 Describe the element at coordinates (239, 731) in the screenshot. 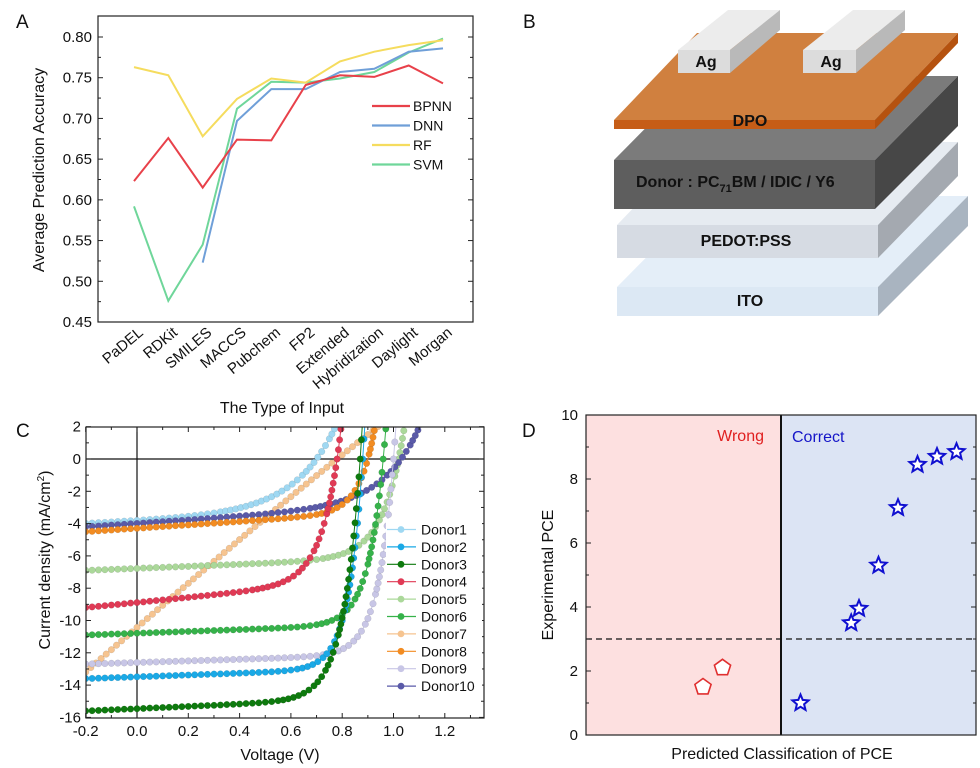

I see `x-tick-label: 0.4` at that location.